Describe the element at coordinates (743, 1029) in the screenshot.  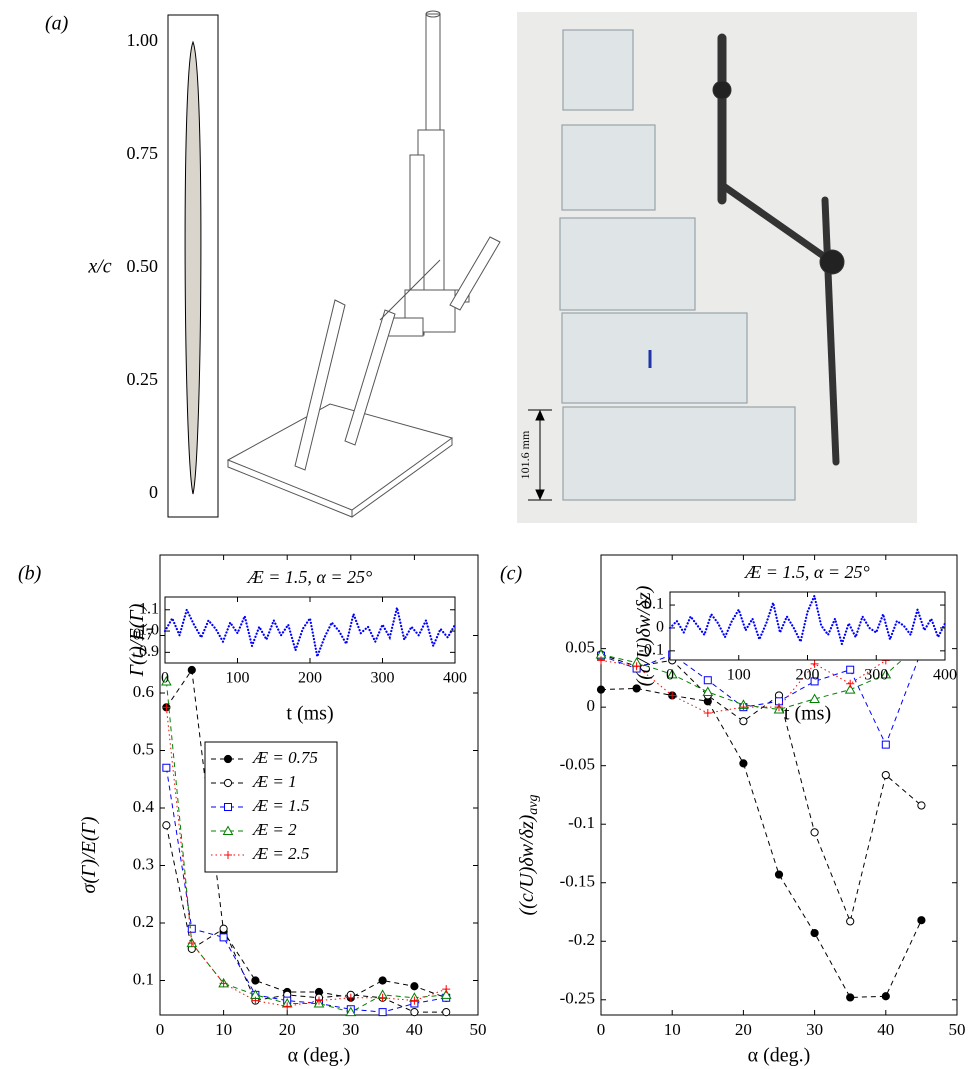
I see `x-tick-label: 20` at that location.